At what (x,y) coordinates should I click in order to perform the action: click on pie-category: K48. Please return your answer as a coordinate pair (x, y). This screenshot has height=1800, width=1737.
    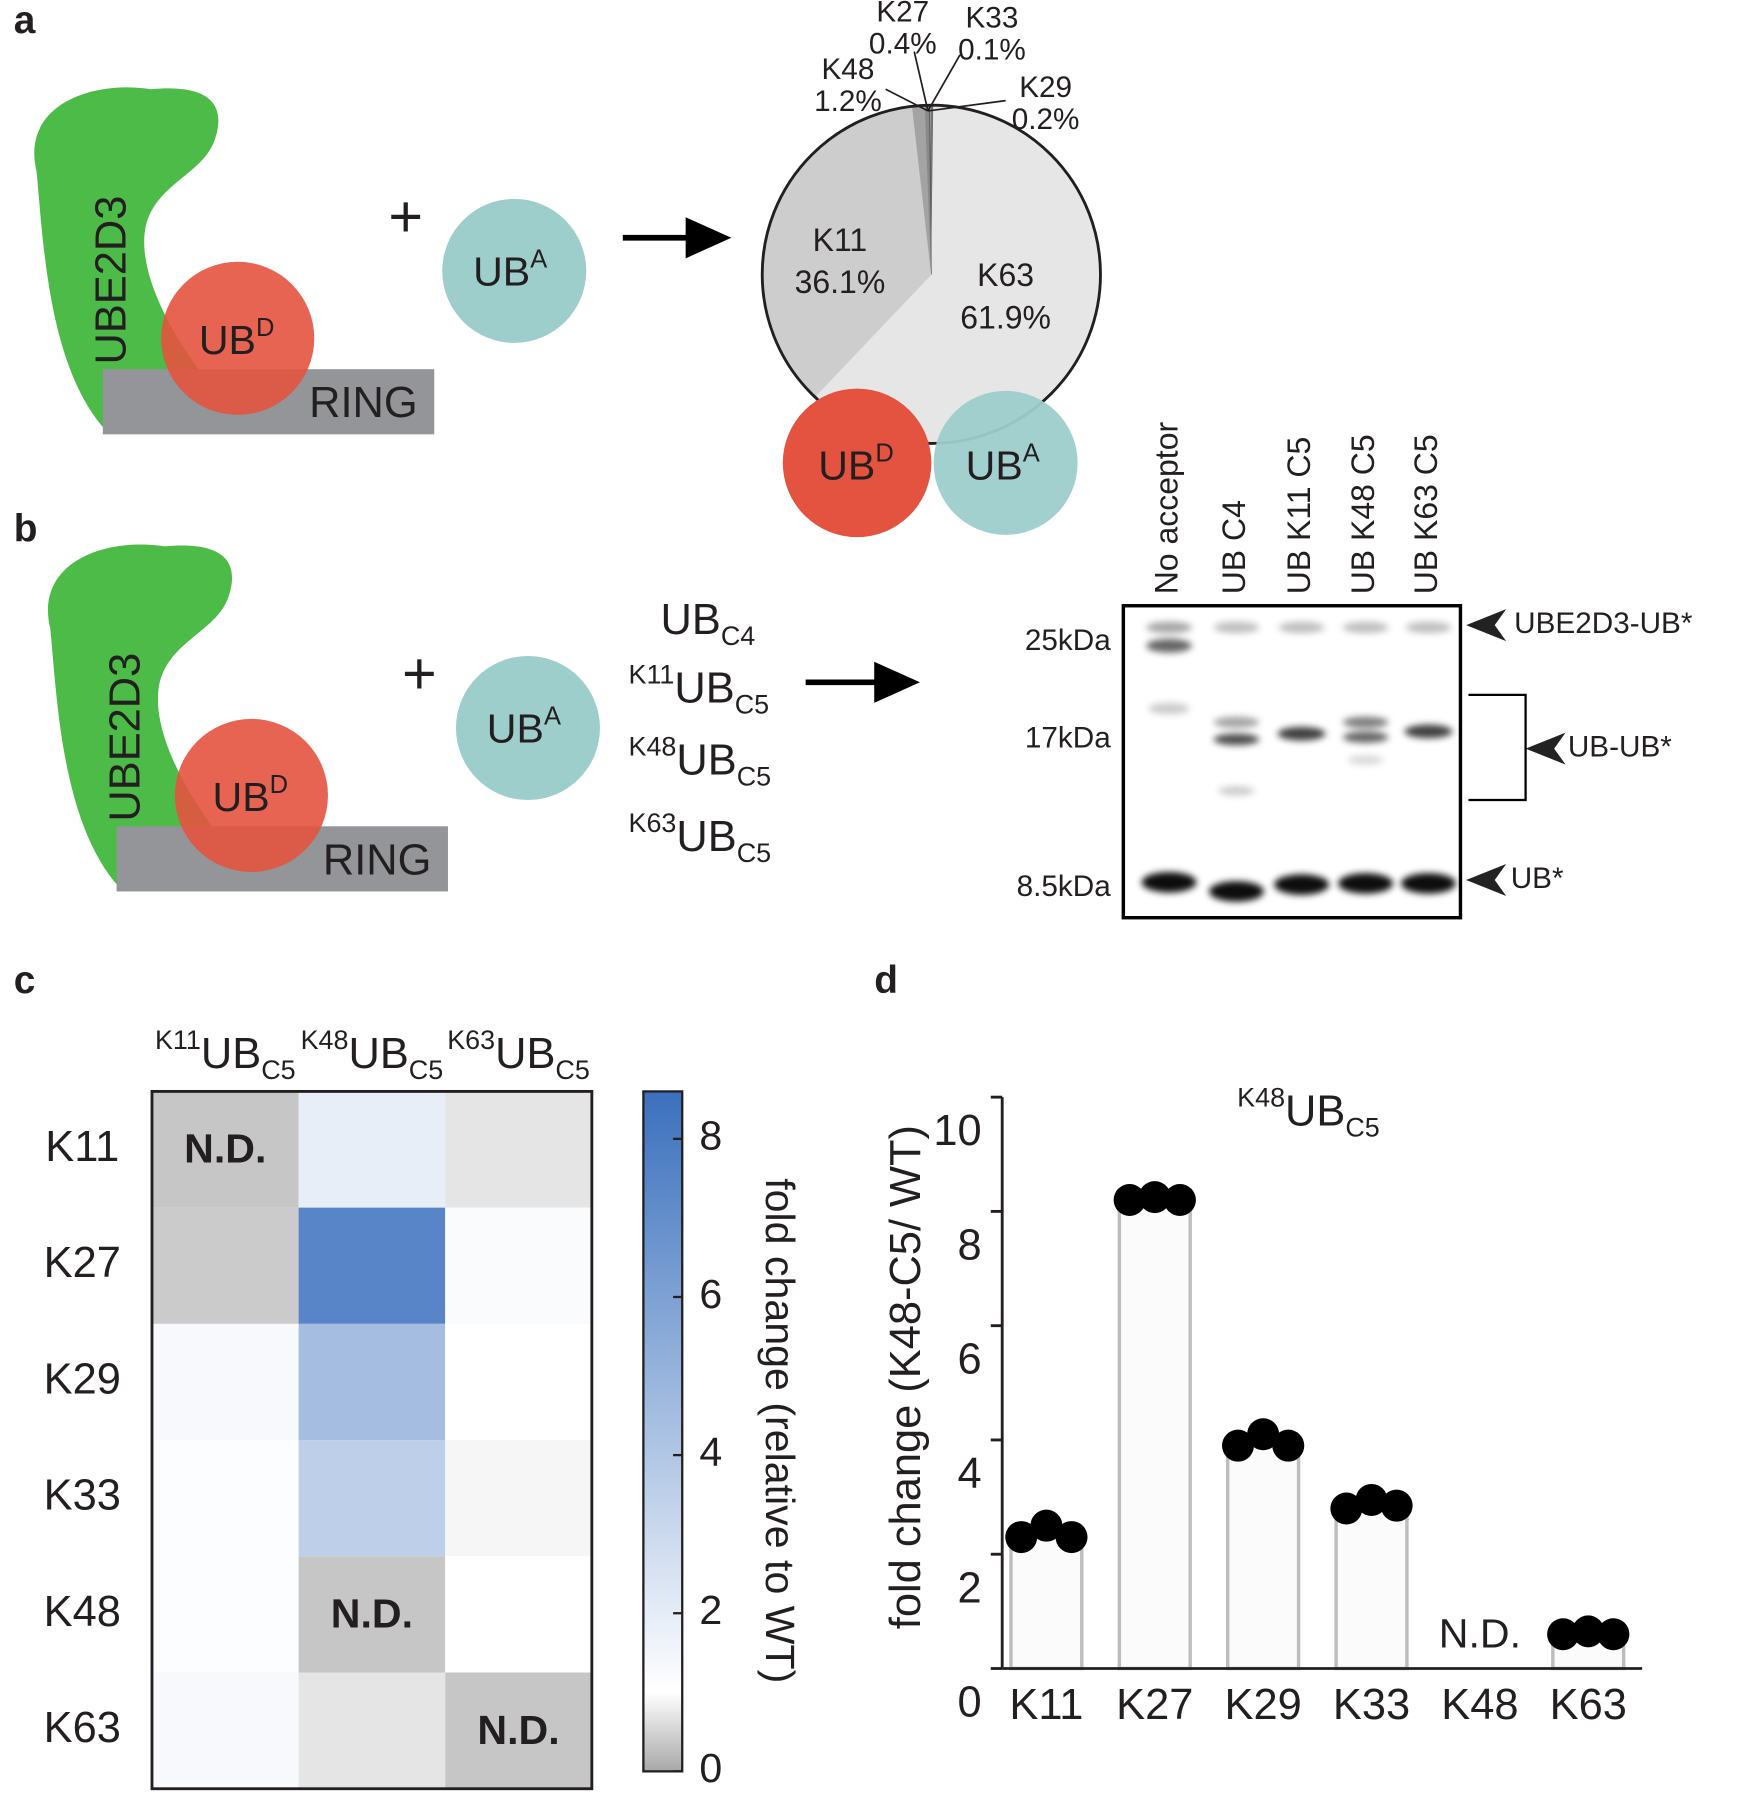
    Looking at the image, I should click on (848, 69).